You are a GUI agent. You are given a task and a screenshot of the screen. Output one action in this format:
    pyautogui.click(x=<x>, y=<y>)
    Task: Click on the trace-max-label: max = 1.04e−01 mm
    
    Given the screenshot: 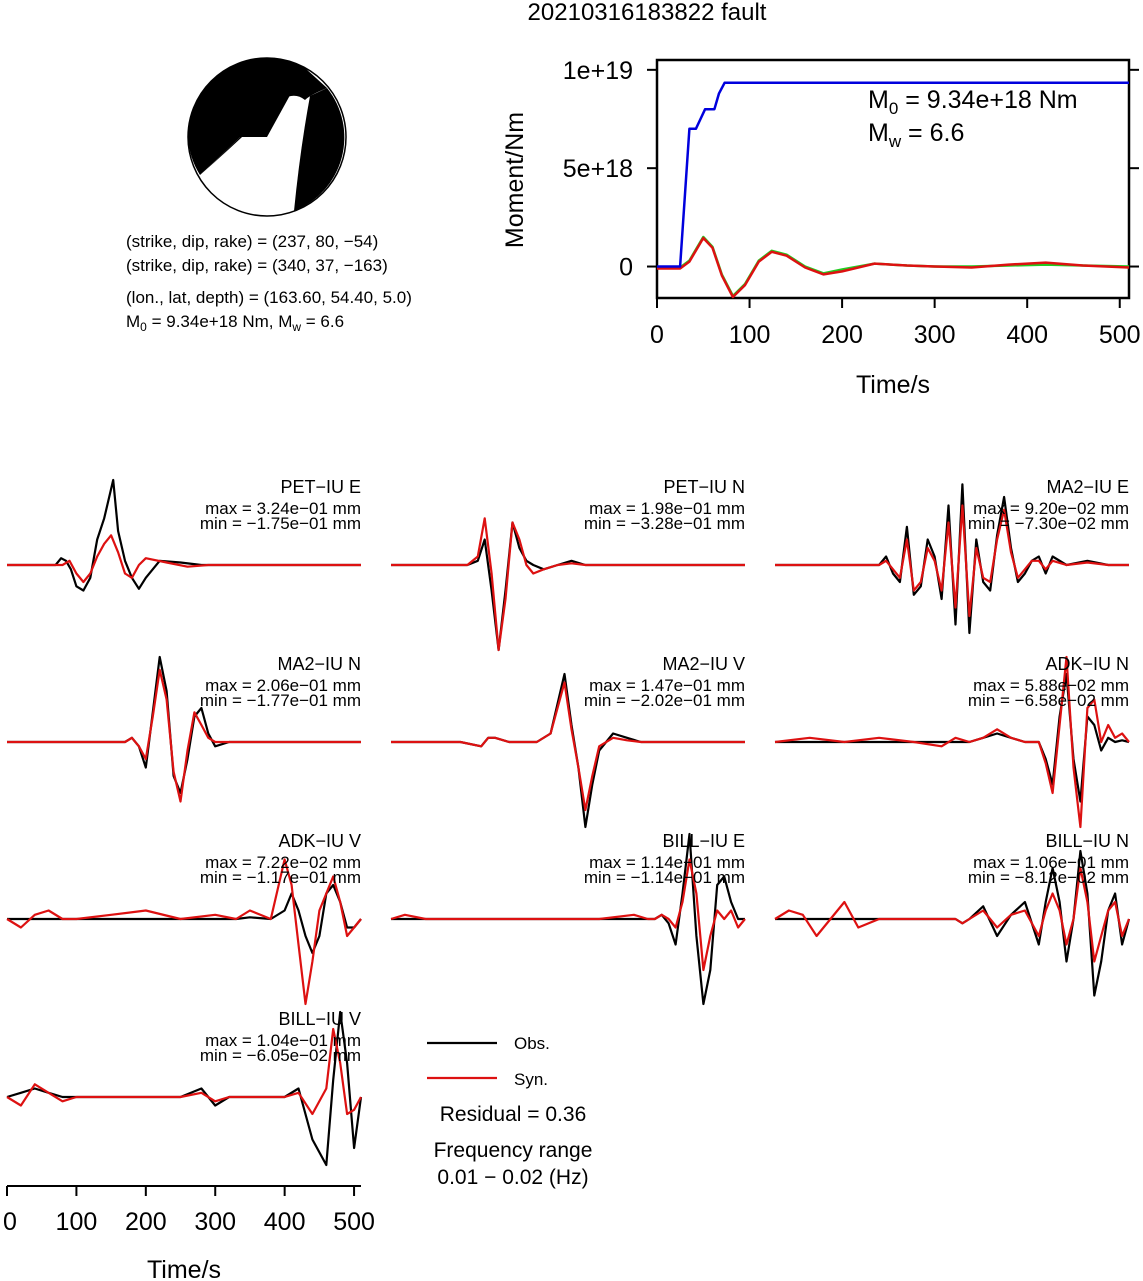 What is the action you would take?
    pyautogui.click(x=283, y=1040)
    